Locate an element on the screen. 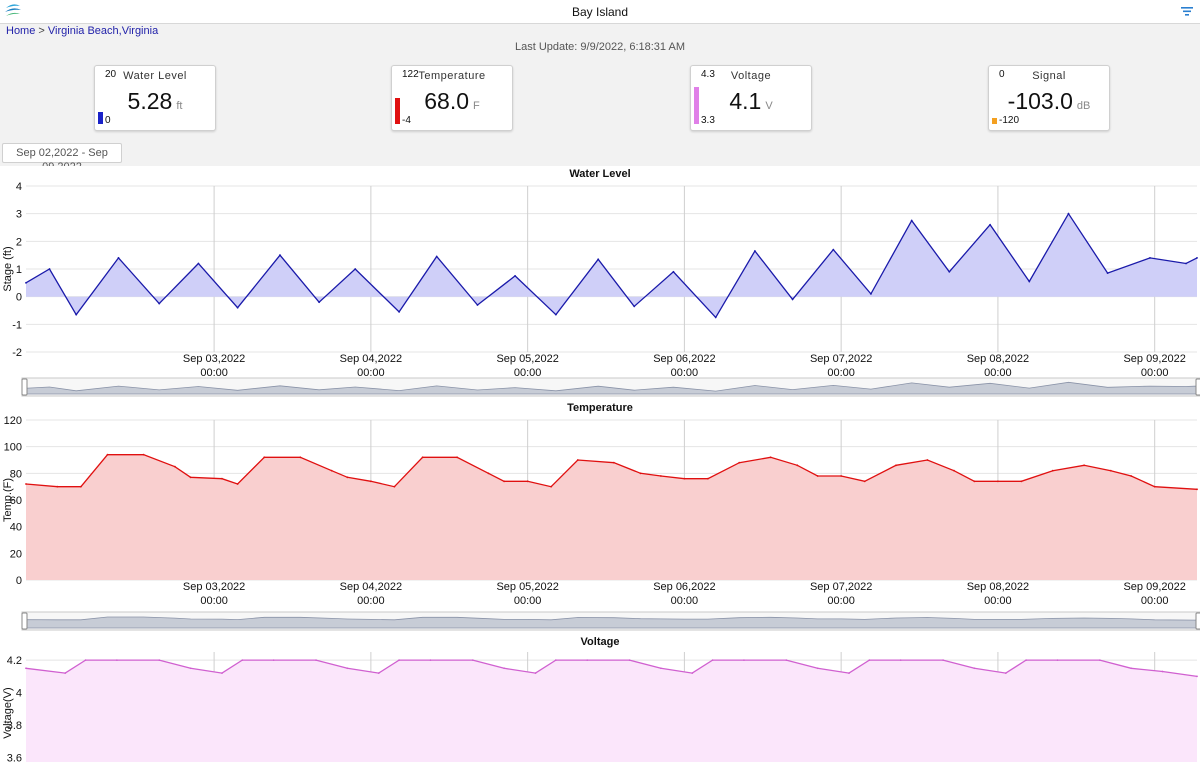  metric-card: 122 -4 Temperature 68.0 F is located at coordinates (452, 98).